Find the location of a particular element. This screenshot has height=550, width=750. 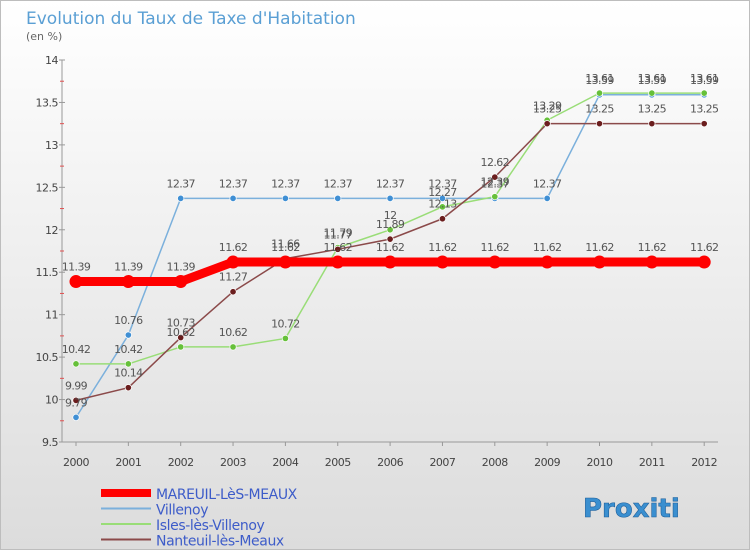

data-label: 11.27 is located at coordinates (233, 277).